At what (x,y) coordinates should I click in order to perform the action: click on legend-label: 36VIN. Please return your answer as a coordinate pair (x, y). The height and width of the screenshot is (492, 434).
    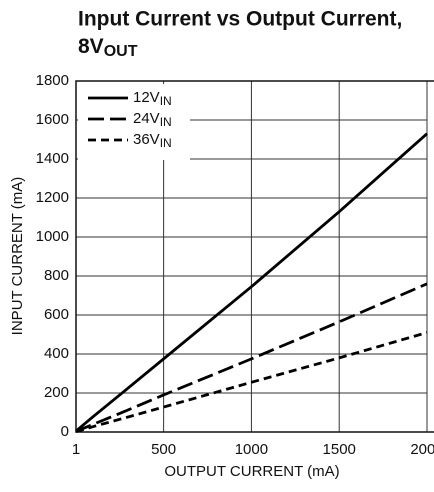
    Looking at the image, I should click on (152, 140).